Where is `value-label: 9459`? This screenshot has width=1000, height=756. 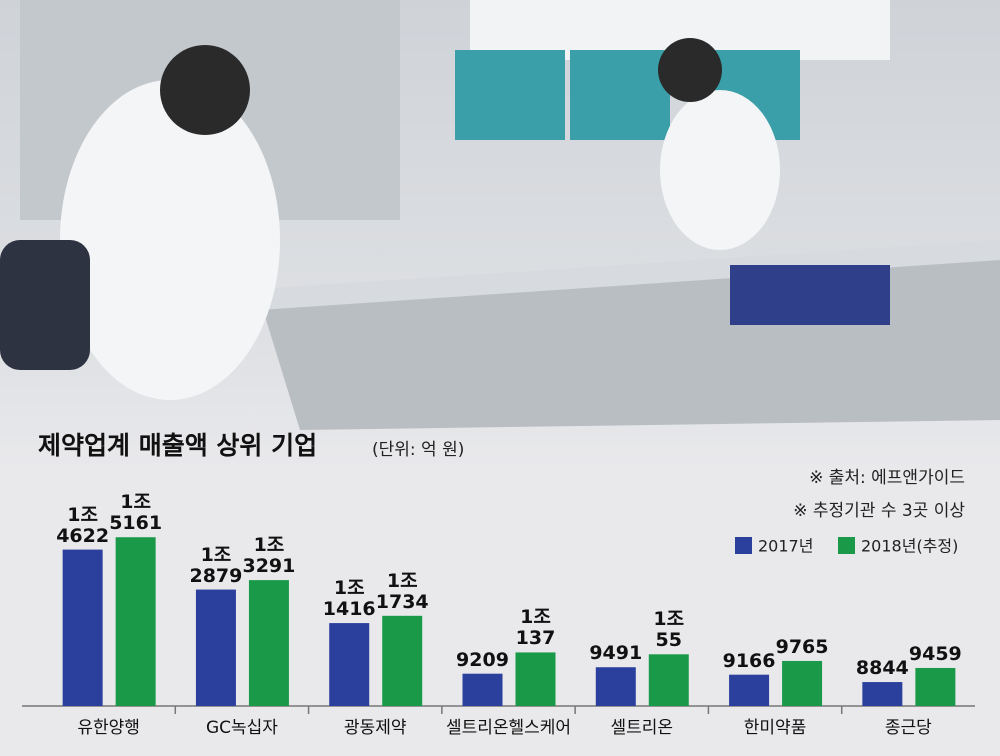
value-label: 9459 is located at coordinates (935, 653).